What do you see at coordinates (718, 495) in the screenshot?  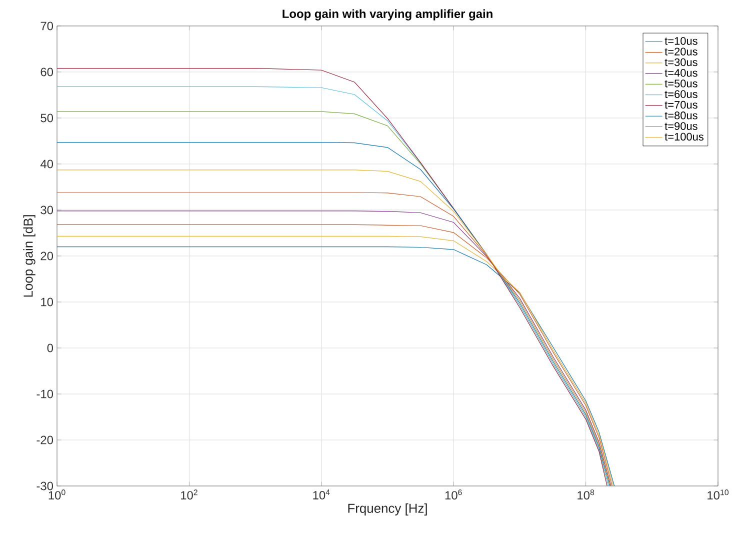 I see `x-tick-label: 10$^{10}$` at bounding box center [718, 495].